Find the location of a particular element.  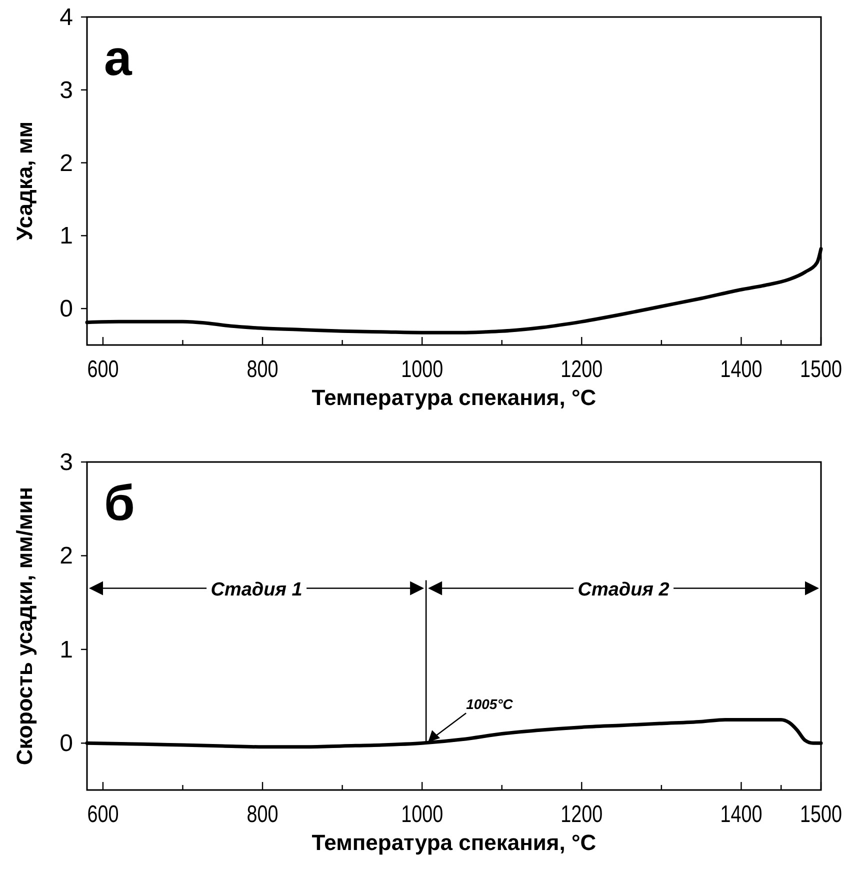

y-tick-label: 4 is located at coordinates (66, 17).